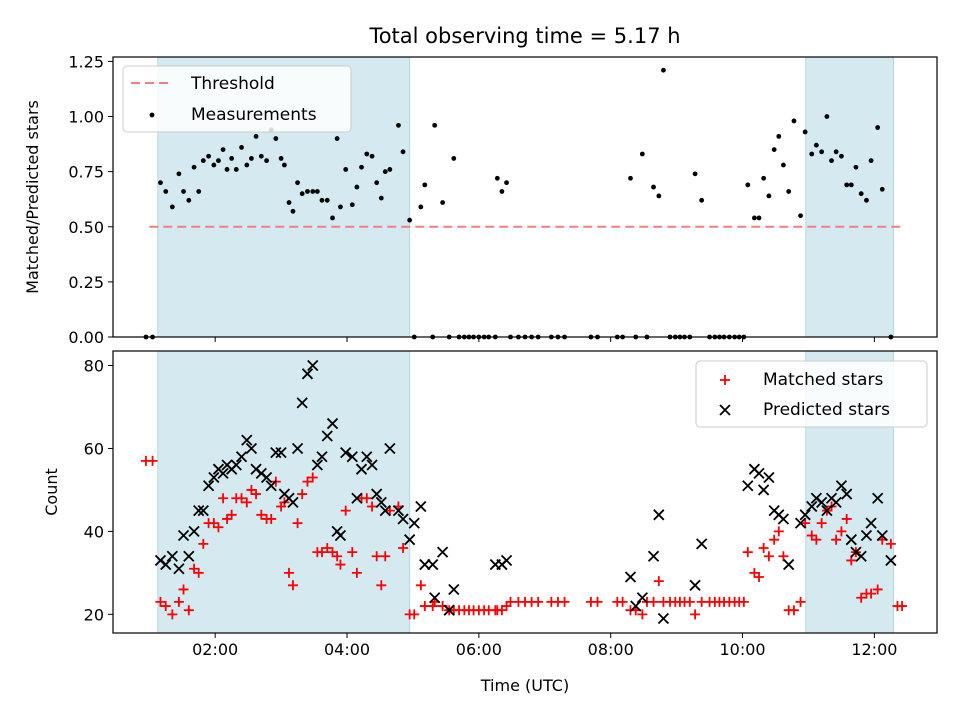 The image size is (960, 720). I want to click on y-tick-label: 0.25, so click(86, 282).